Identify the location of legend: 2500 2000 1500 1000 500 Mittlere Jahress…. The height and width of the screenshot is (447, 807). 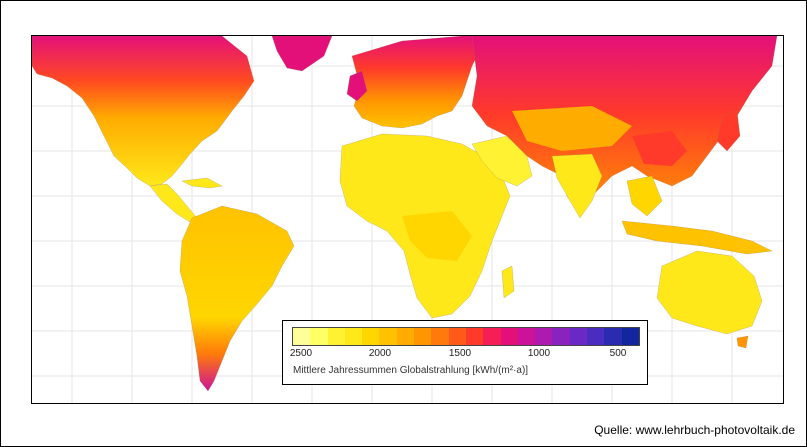
(465, 352).